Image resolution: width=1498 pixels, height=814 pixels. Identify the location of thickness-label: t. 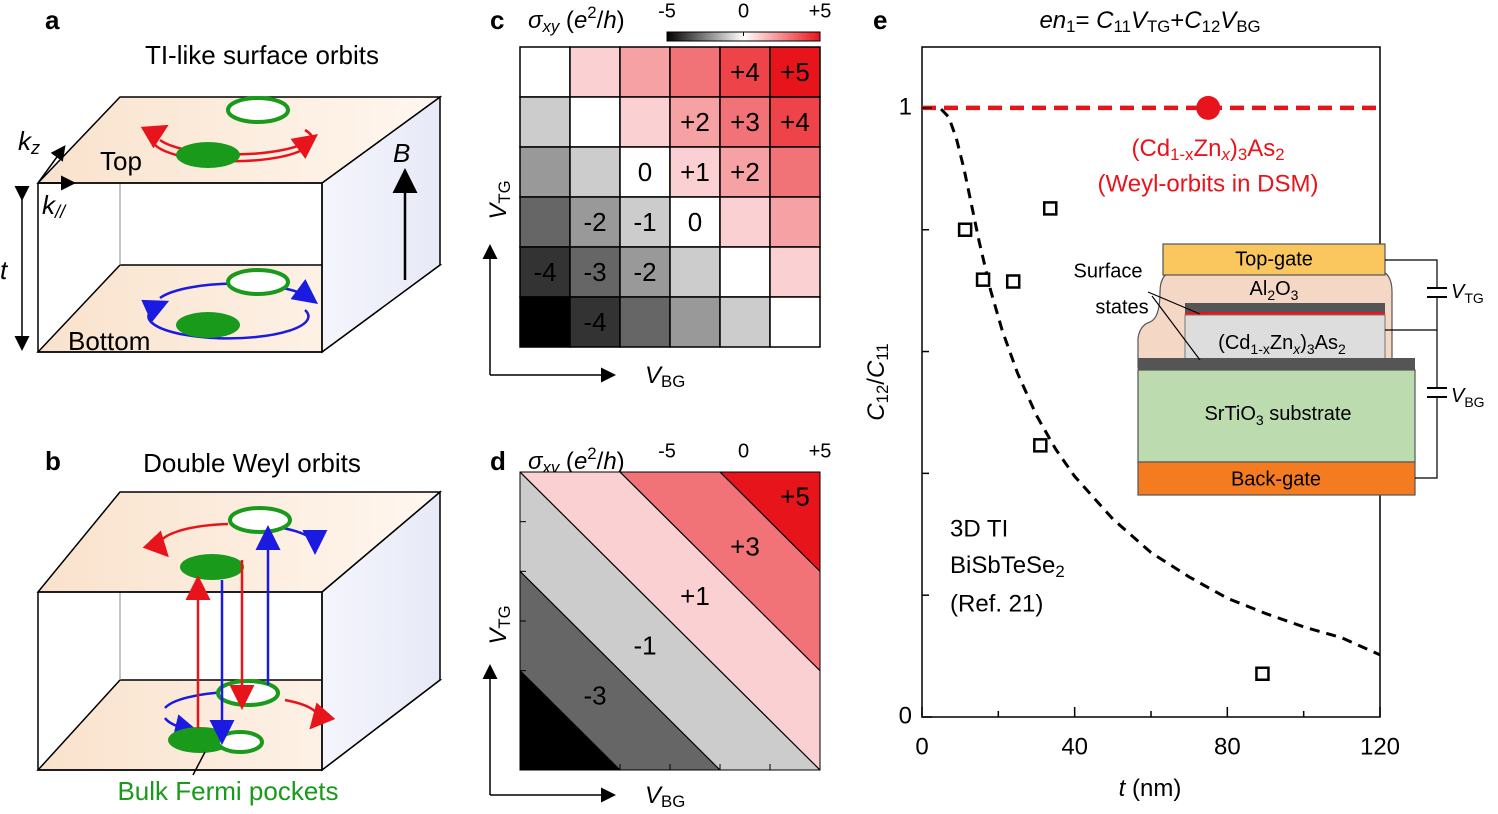
(4, 270).